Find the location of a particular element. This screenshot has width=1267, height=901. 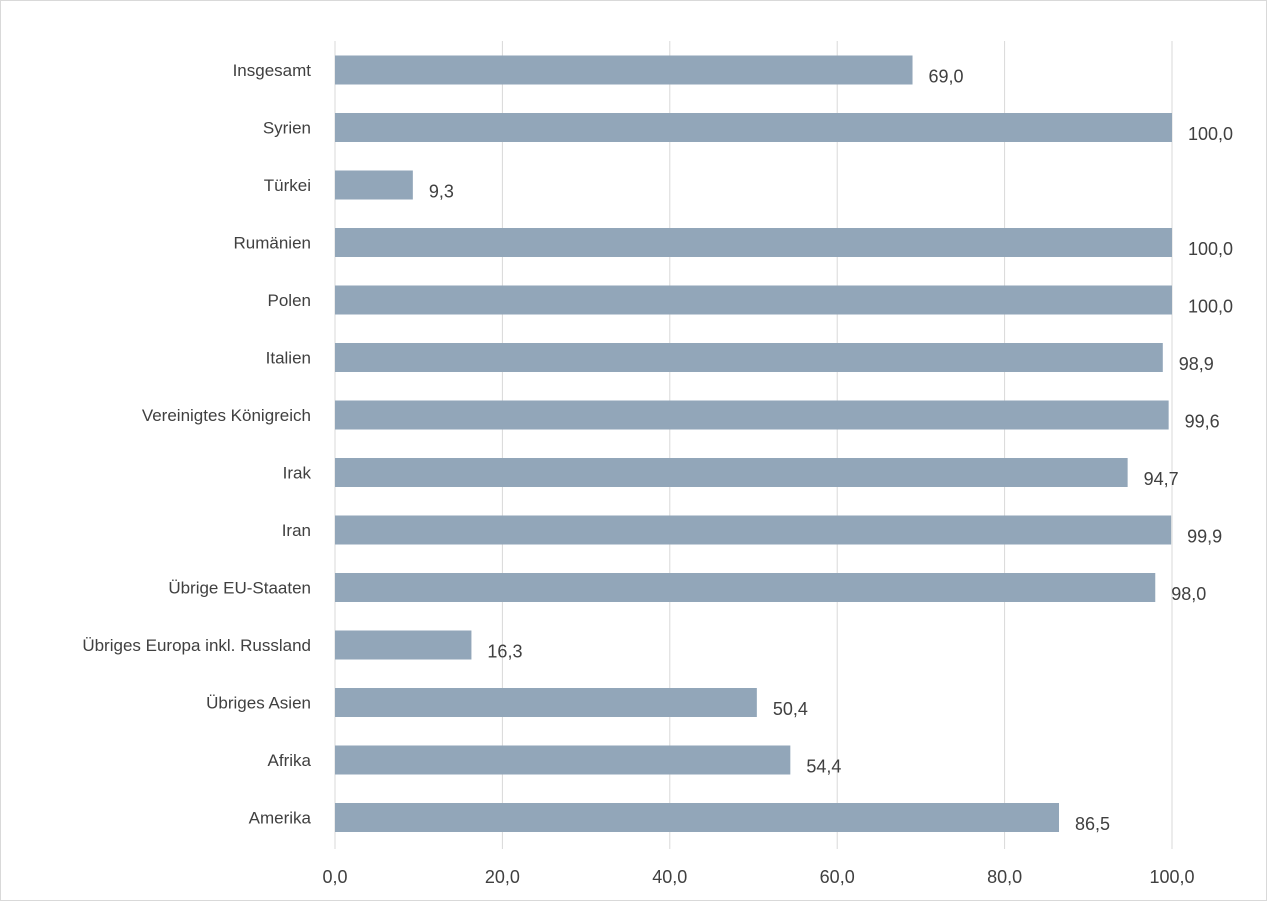

category-label: Übriges Asien is located at coordinates (258, 702).